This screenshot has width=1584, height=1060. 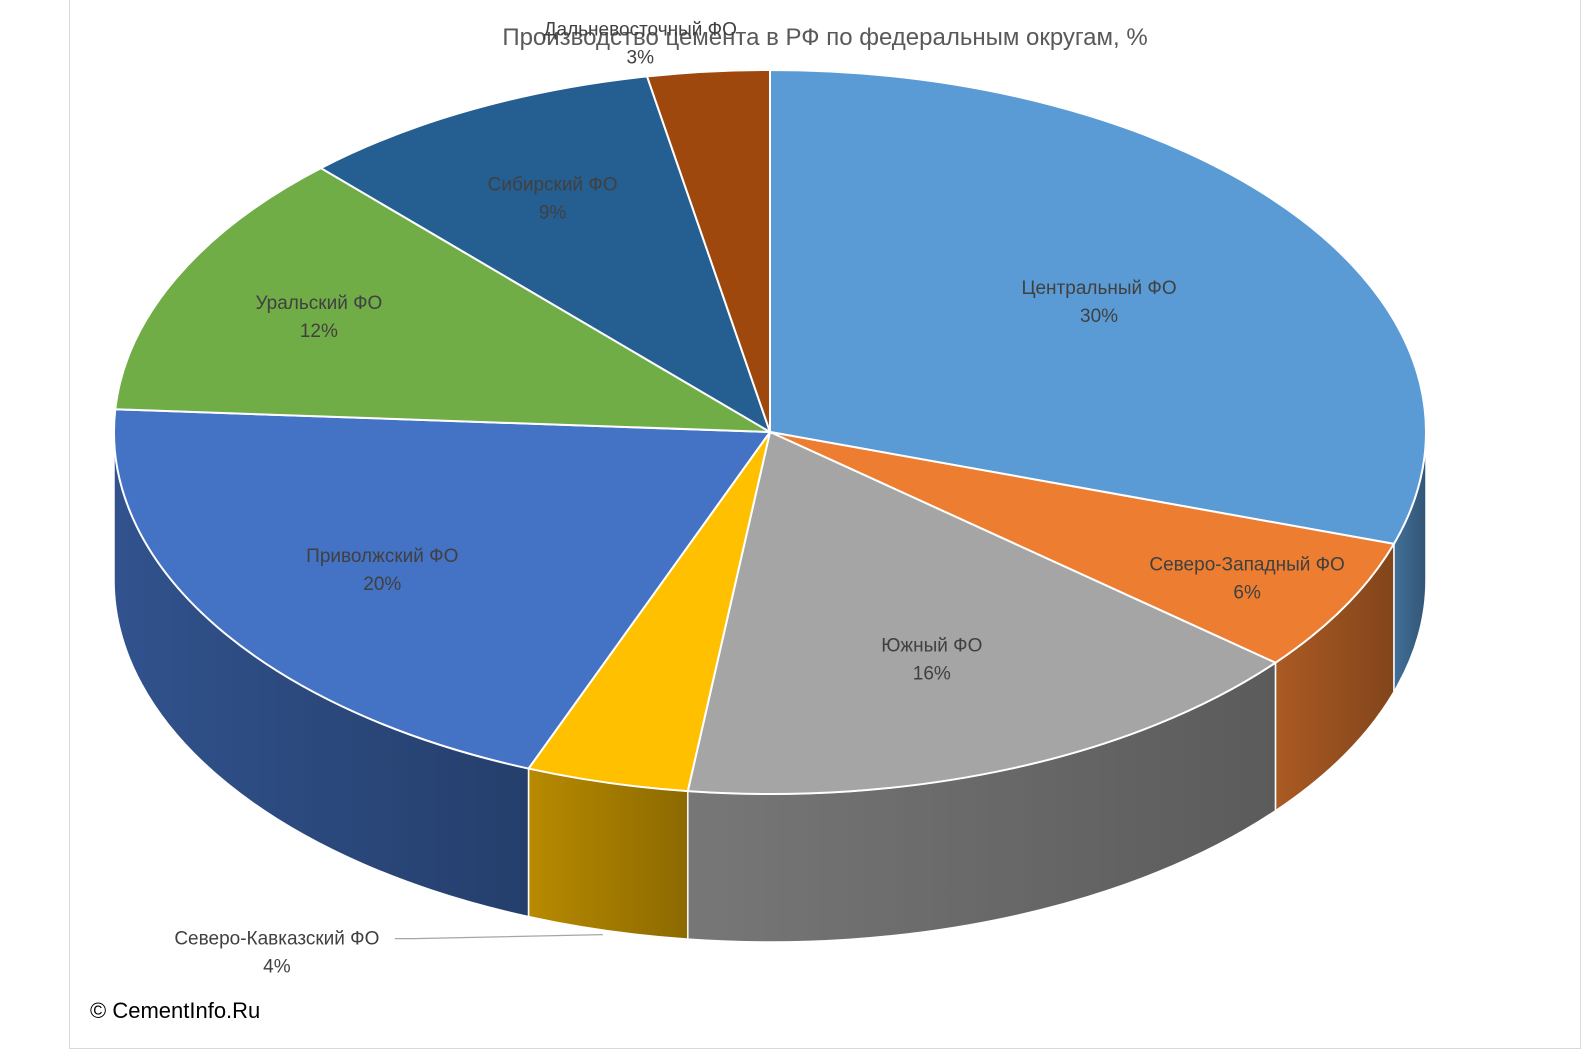 I want to click on slice-name-label: Сибирский ФО, so click(x=553, y=185).